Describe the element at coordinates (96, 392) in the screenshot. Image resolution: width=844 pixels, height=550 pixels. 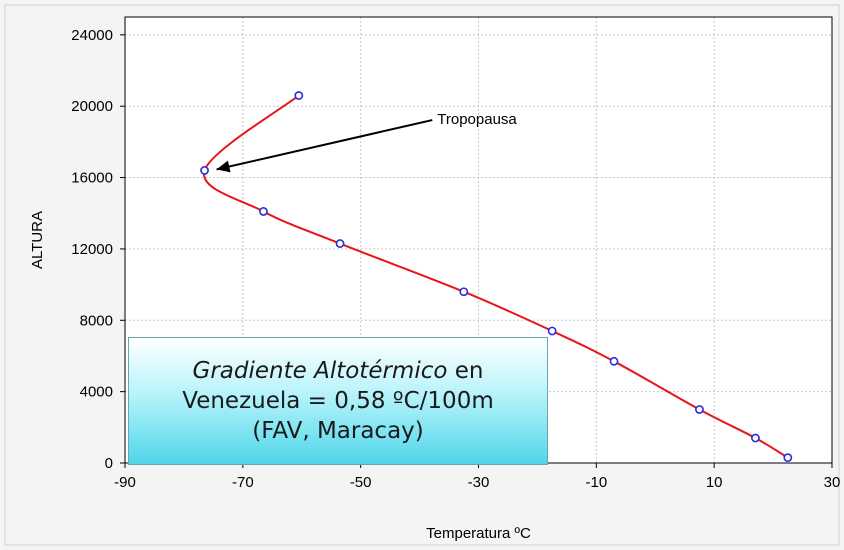
I see `y-tick-label: 4000` at that location.